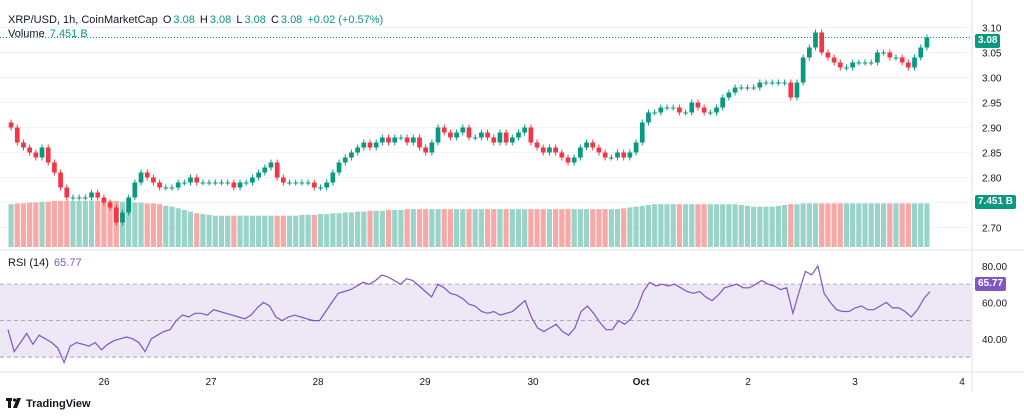 The width and height of the screenshot is (1024, 417). Describe the element at coordinates (14, 404) in the screenshot. I see `tradingview-logo-icon` at that location.